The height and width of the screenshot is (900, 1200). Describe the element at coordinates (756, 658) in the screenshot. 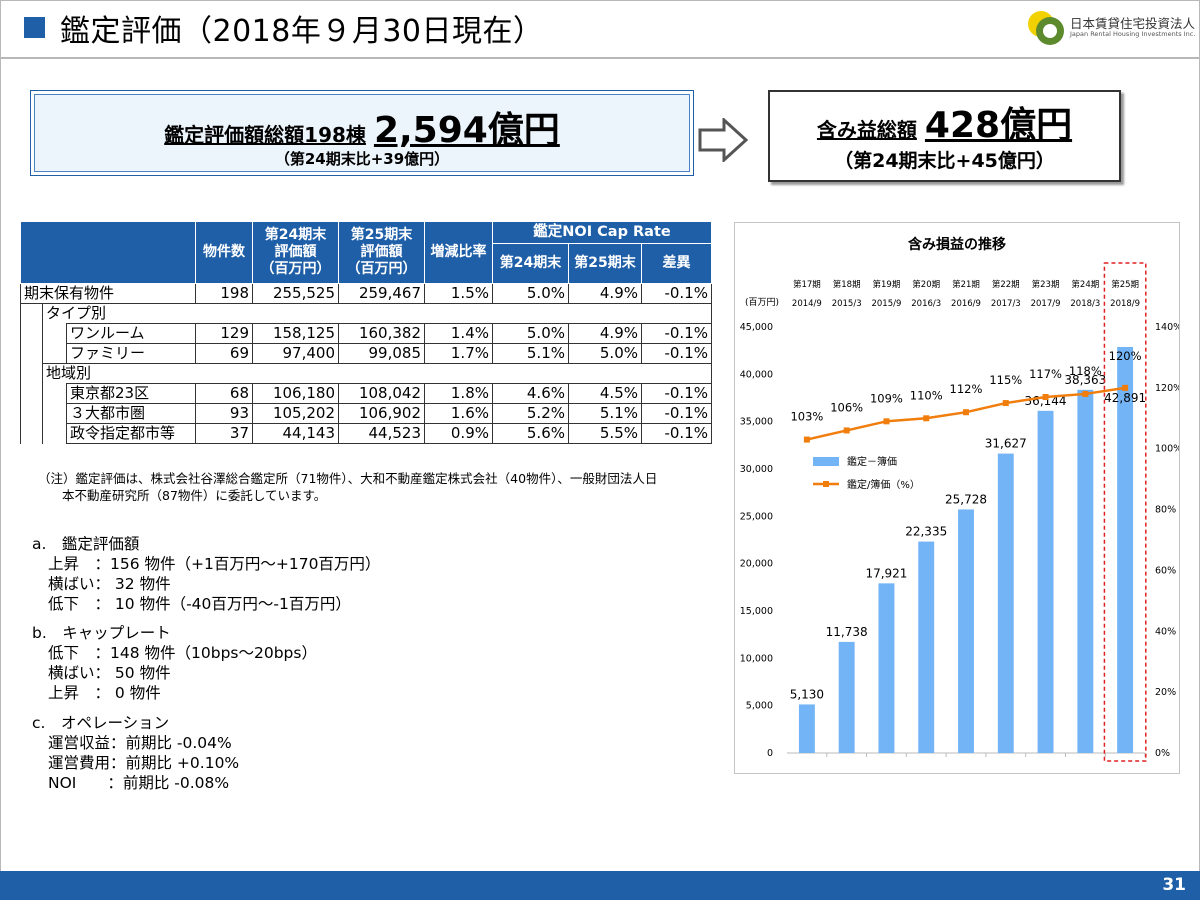

I see `y-tick-label: 10,000` at that location.